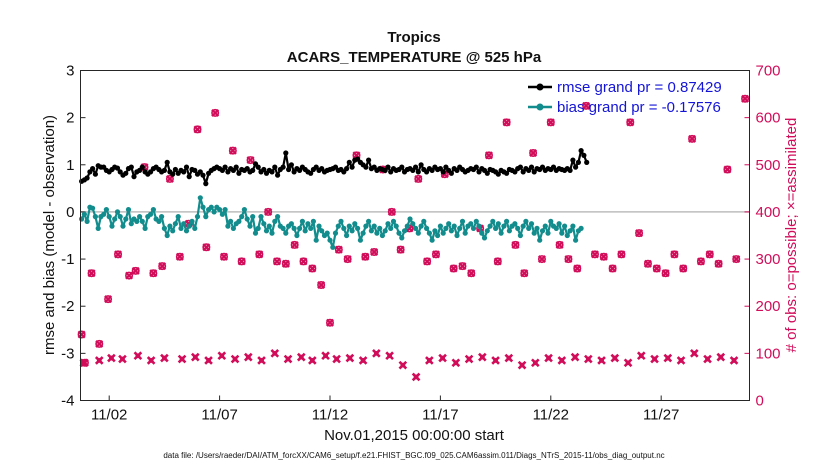 The height and width of the screenshot is (470, 830). What do you see at coordinates (768, 236) in the screenshot?
I see `right-axis-tick-labels: 0 100 200 300 400 500 600 700` at bounding box center [768, 236].